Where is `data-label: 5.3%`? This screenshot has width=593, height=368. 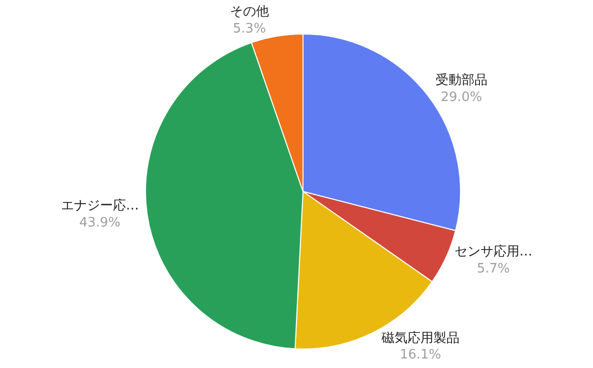 data-label: 5.3% is located at coordinates (249, 29).